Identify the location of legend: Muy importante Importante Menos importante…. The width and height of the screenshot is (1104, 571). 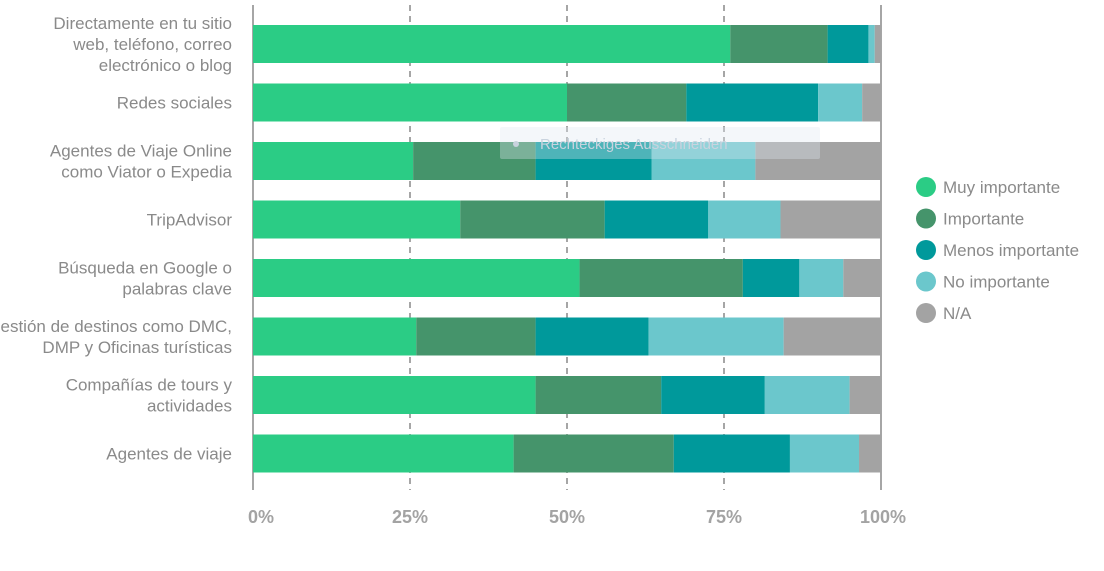
(997, 250).